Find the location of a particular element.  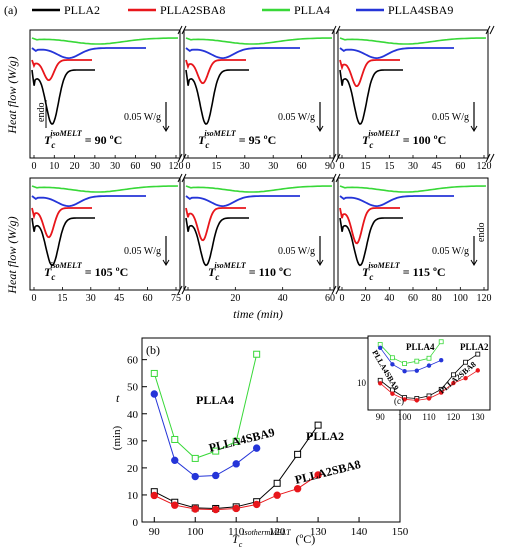

tc-value: = 90 ºC is located at coordinates (102, 140).